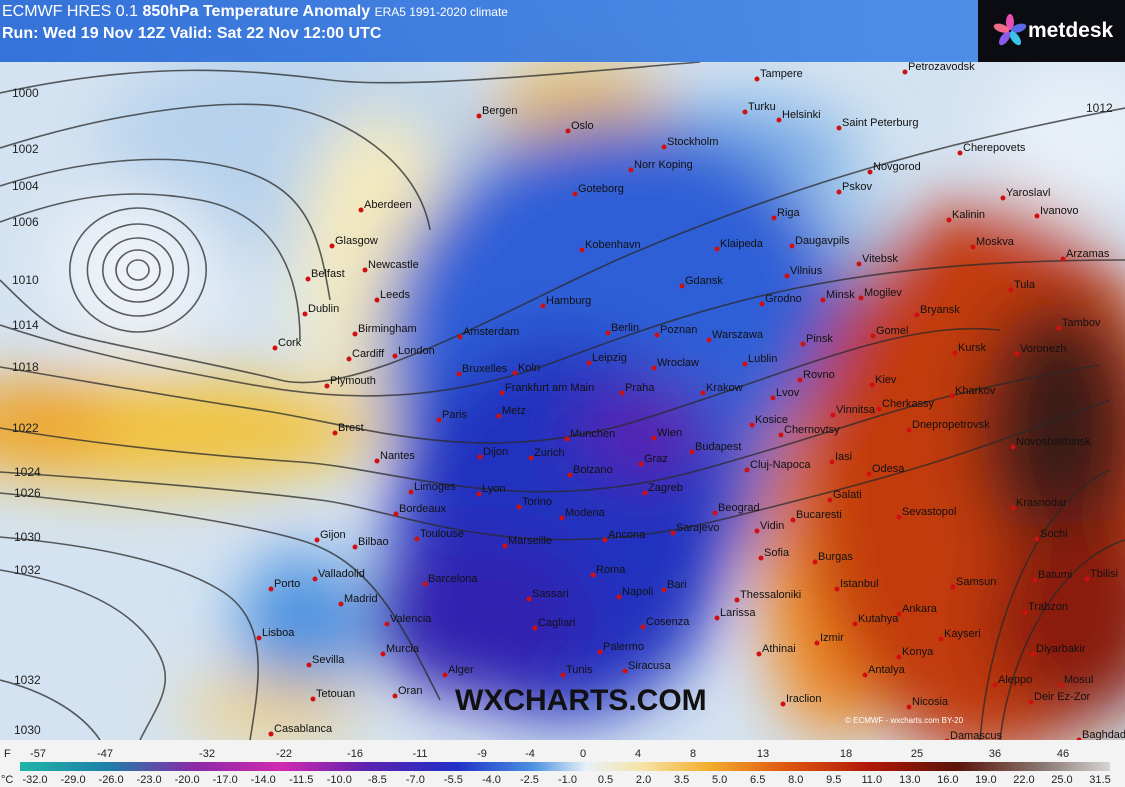 The image size is (1125, 787). I want to click on legend-c-label: 19.0, so click(985, 780).